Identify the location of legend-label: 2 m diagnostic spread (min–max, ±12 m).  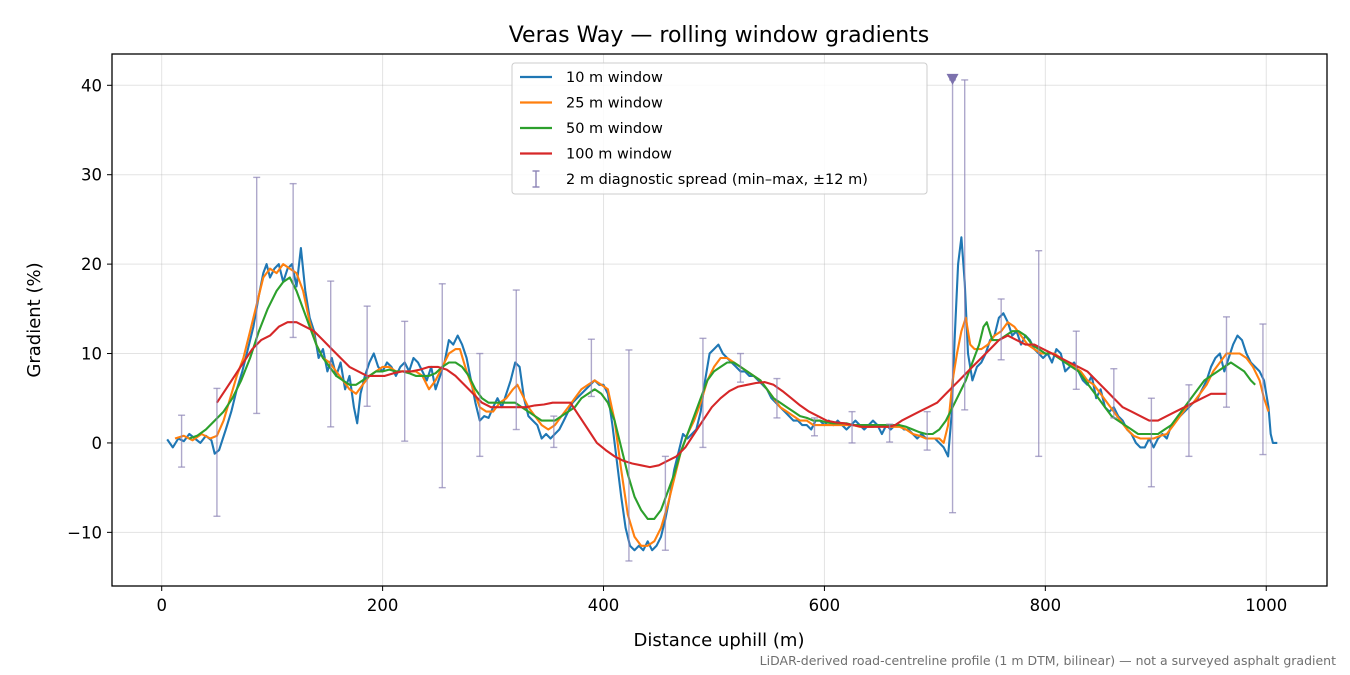
(717, 180).